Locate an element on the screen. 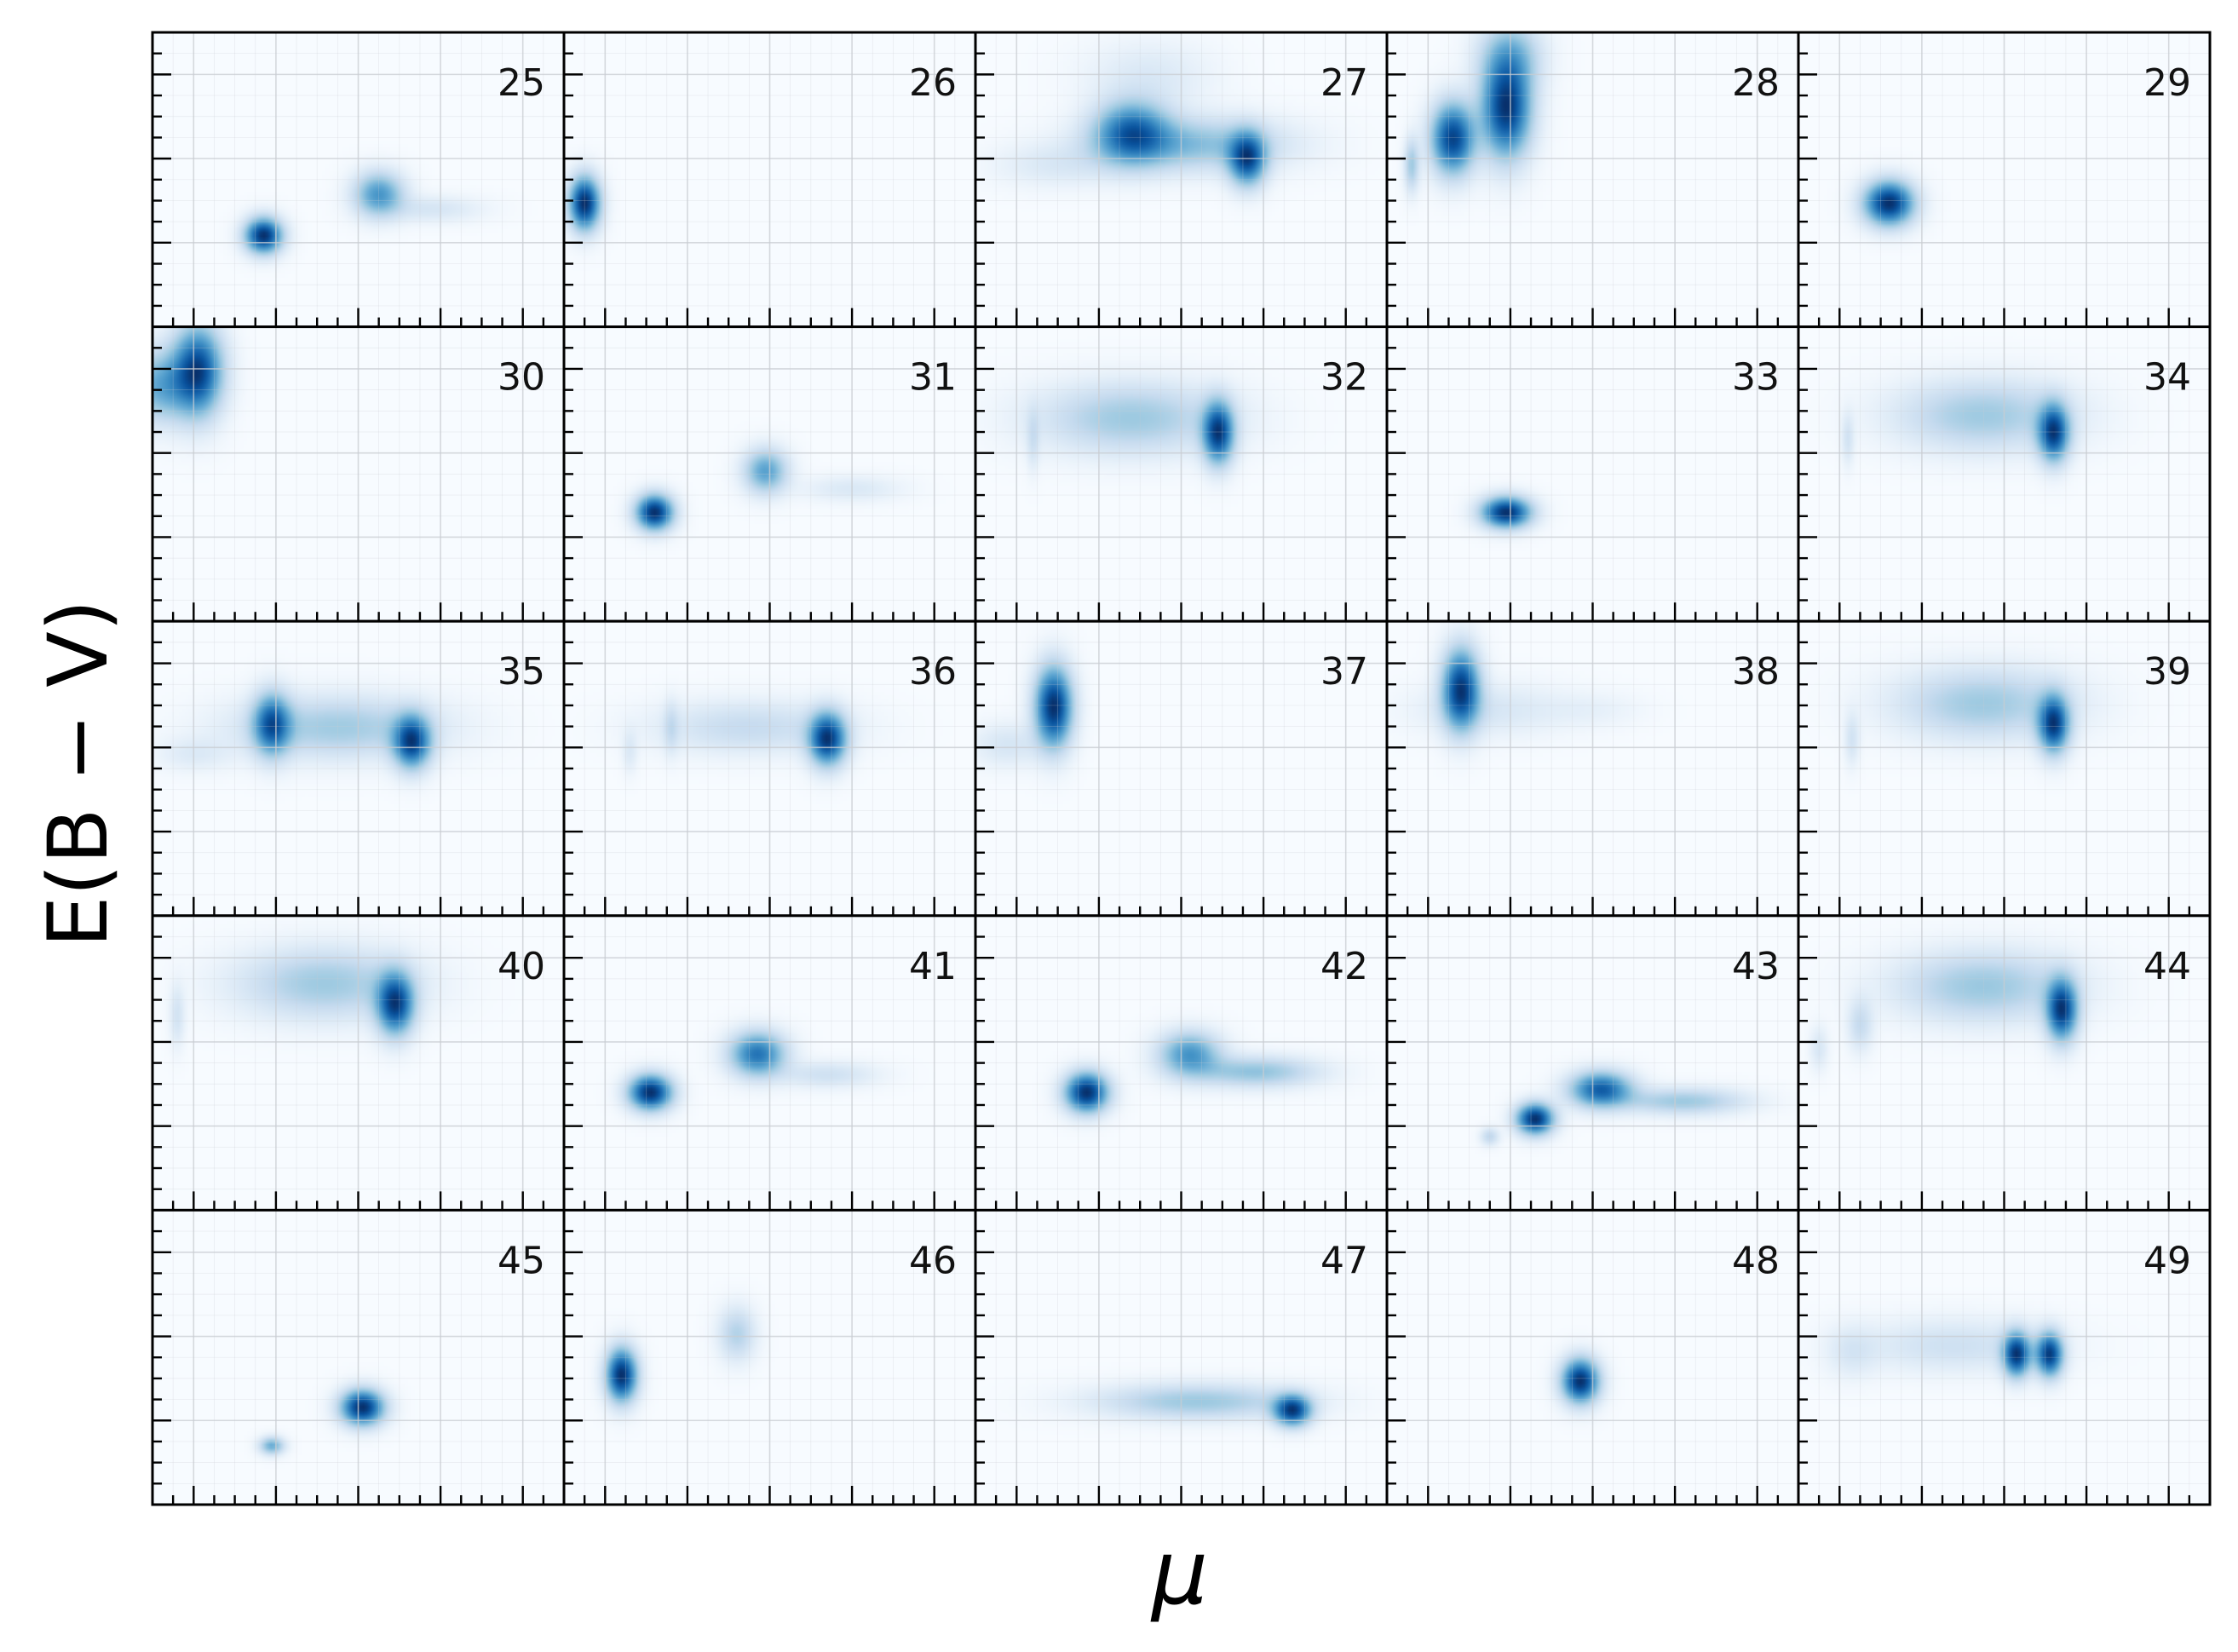  panel-49: 49 is located at coordinates (2004, 1357).